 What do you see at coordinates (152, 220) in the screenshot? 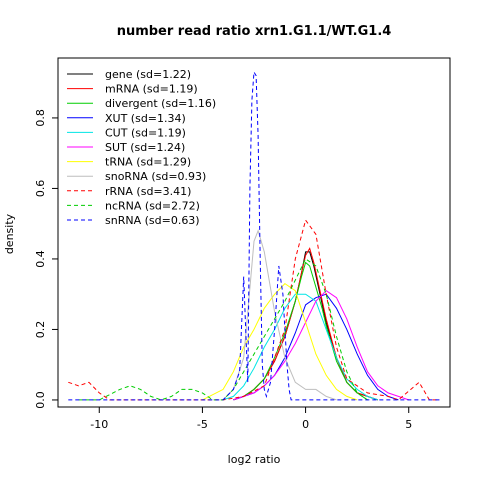
I see `legend-label: snRNA (sd=0.63)` at bounding box center [152, 220].